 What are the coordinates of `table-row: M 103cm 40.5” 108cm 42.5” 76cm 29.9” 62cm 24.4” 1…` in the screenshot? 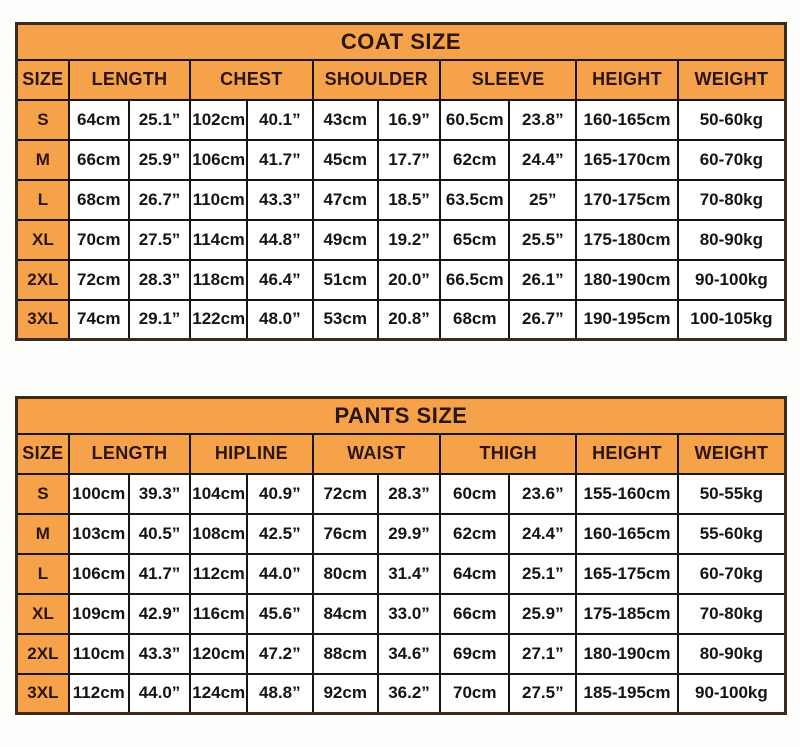 It's located at (401, 533).